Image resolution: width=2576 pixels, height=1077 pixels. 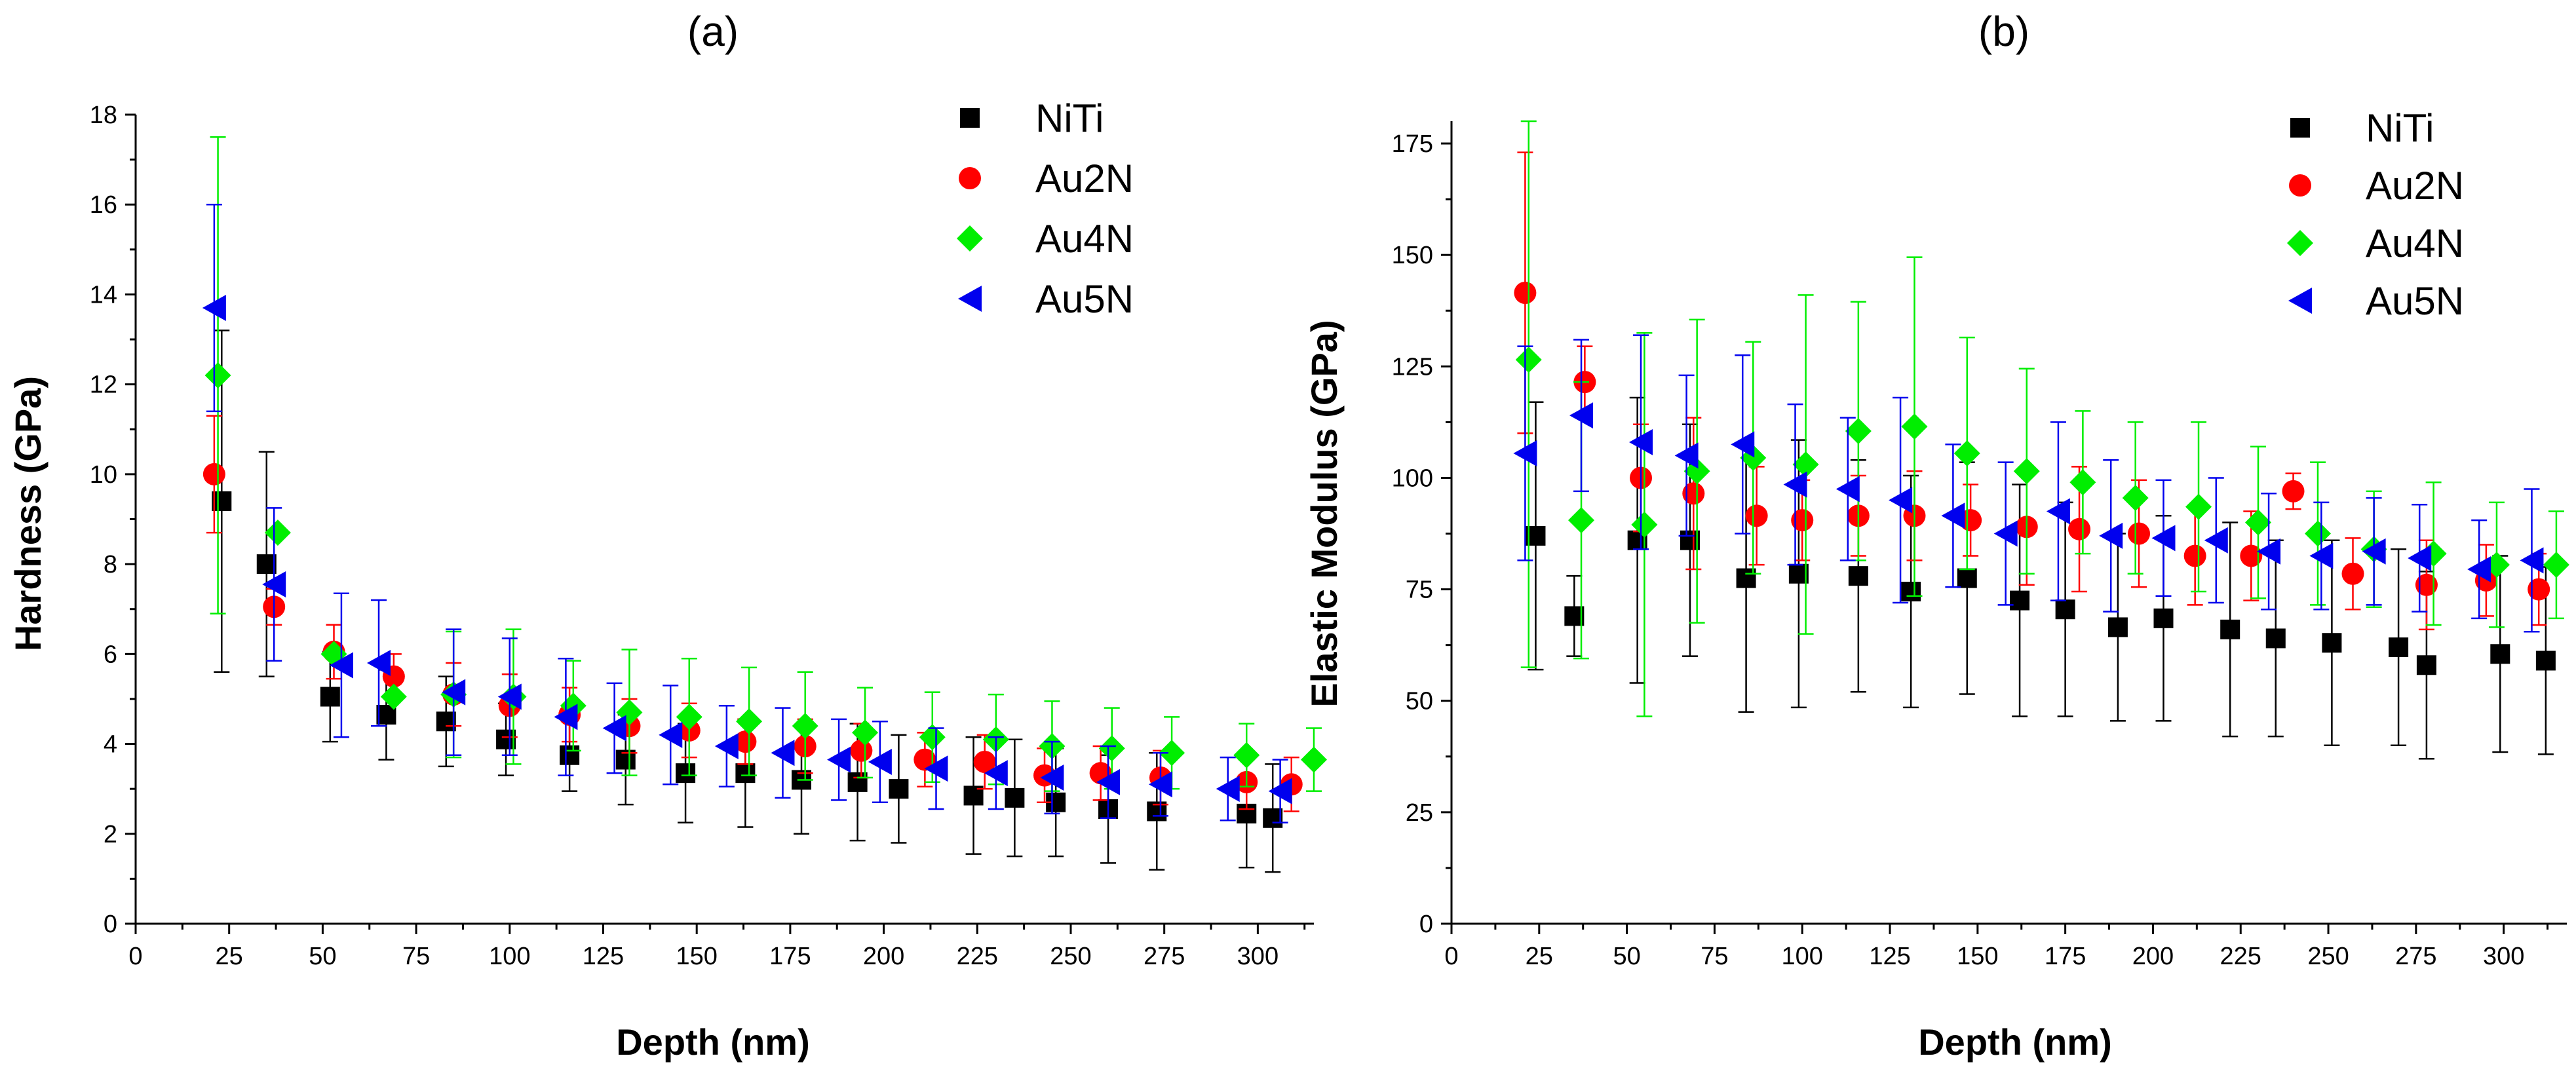 What do you see at coordinates (110, 835) in the screenshot?
I see `panel-a-y-tick-label: 2` at bounding box center [110, 835].